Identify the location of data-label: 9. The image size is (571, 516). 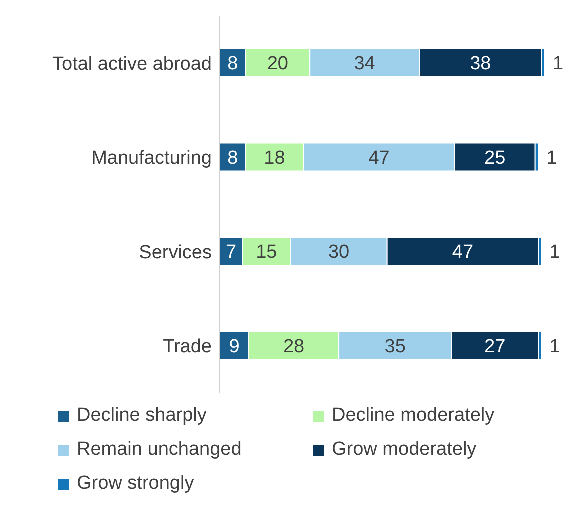
(234, 347).